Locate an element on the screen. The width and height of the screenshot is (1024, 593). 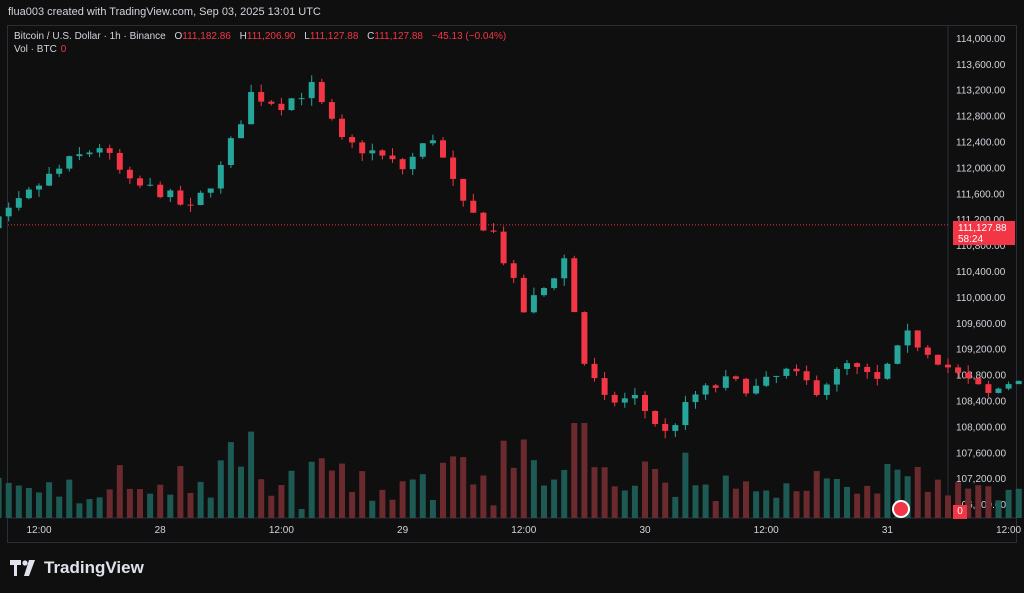
symbol-label: Bitcoin / U.S. Dollar · 1h · Binance is located at coordinates (90, 36).